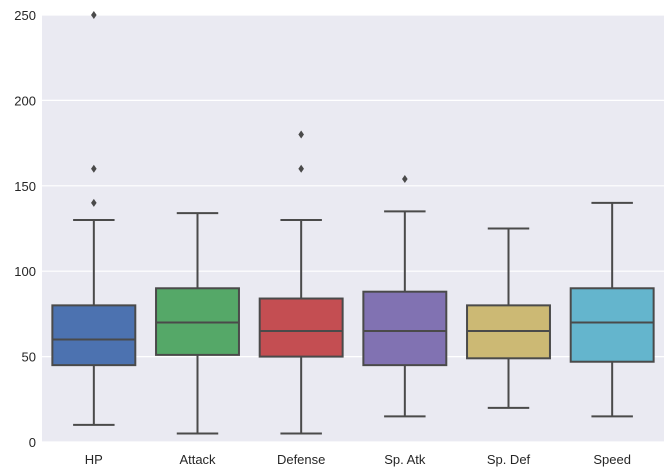 This screenshot has height=476, width=672. What do you see at coordinates (612, 459) in the screenshot?
I see `x-tick-label-speed: Speed` at bounding box center [612, 459].